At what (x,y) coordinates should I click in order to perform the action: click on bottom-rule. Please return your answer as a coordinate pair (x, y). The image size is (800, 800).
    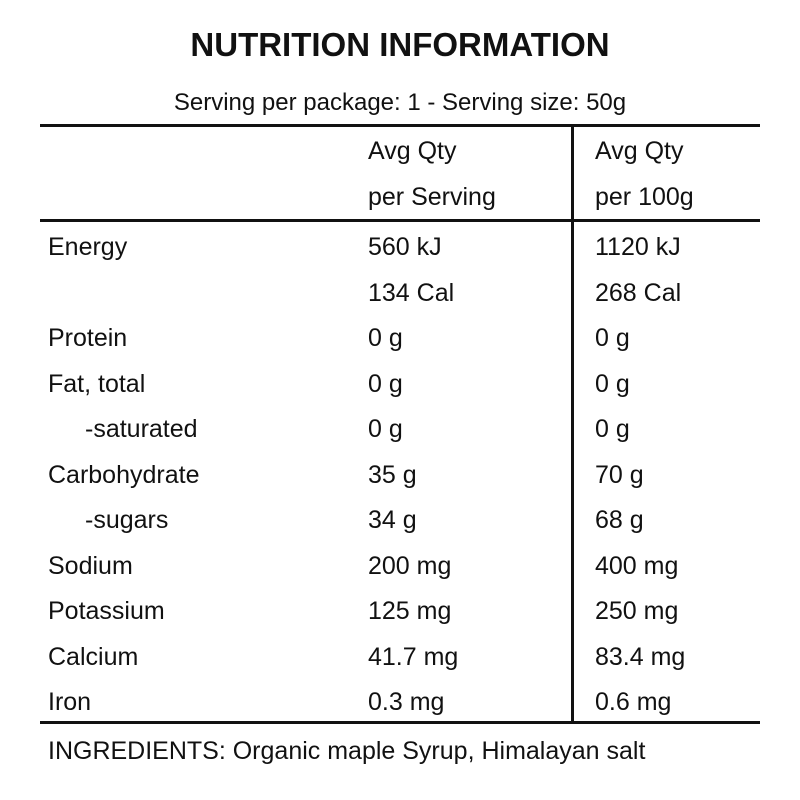
    Looking at the image, I should click on (400, 722).